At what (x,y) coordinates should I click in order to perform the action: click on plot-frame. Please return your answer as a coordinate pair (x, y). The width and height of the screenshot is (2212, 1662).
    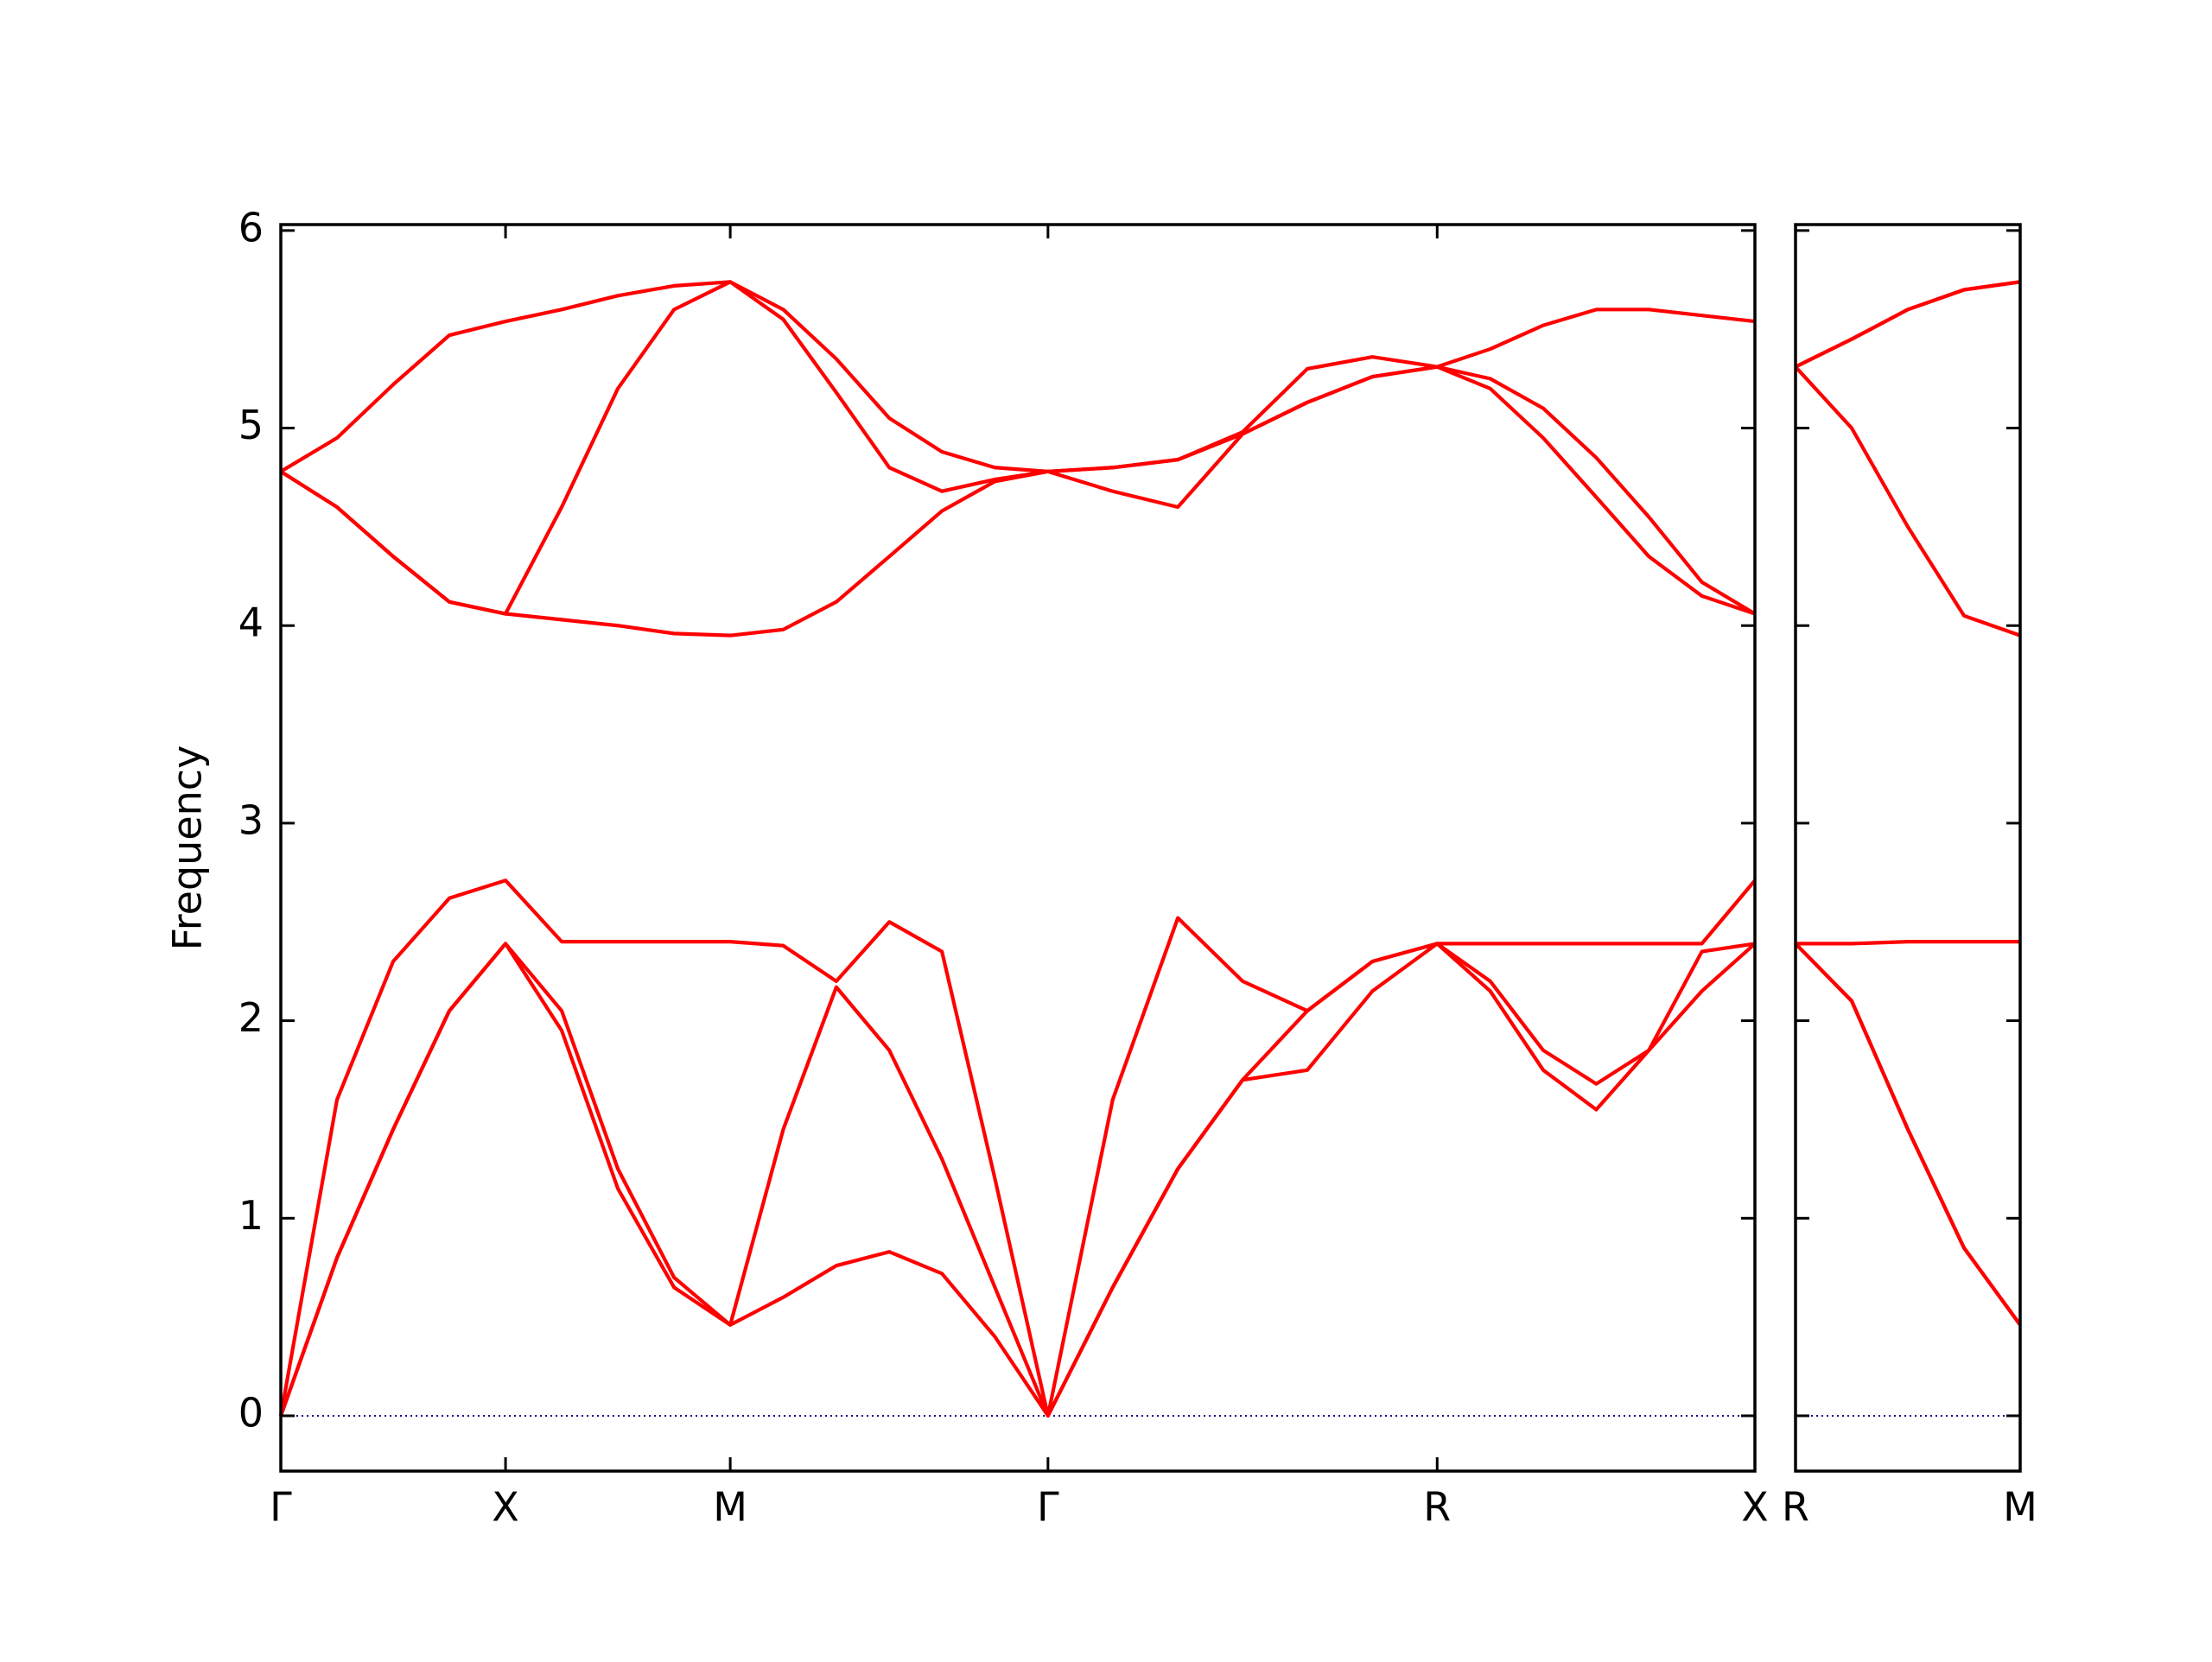
    Looking at the image, I should click on (1908, 848).